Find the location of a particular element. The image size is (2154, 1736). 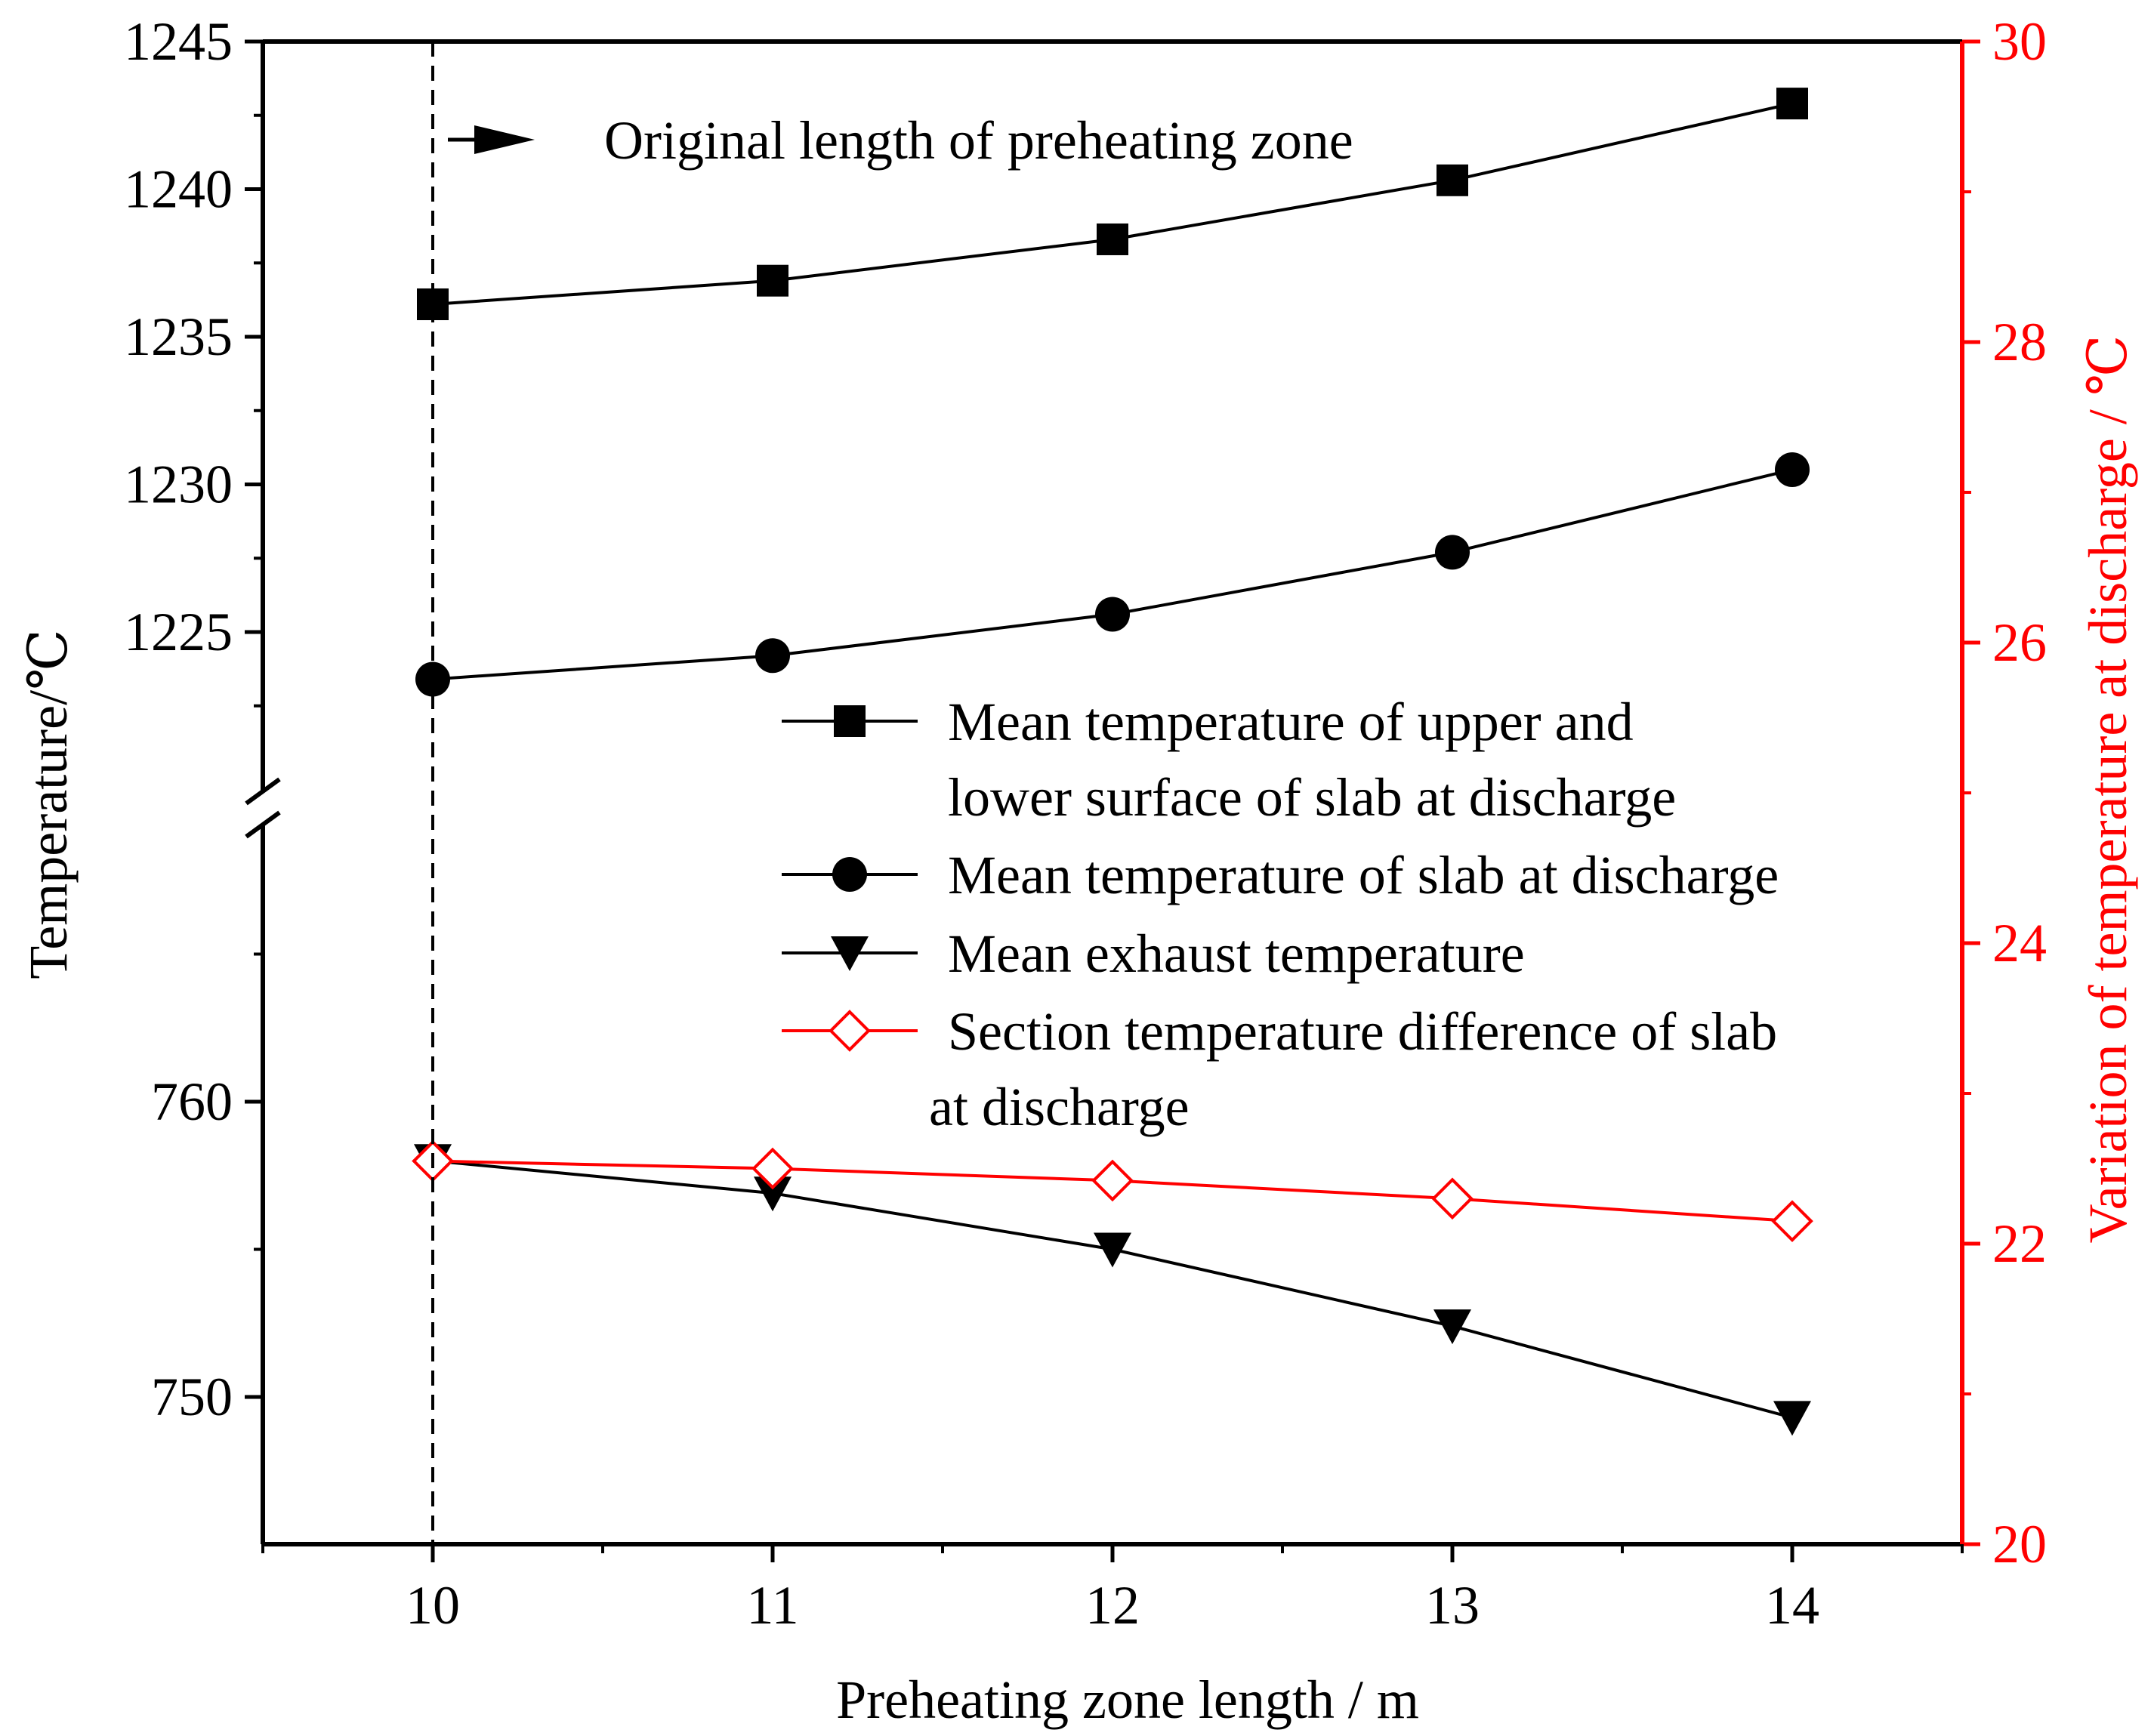

left-tick-label: 750 is located at coordinates (192, 1397).